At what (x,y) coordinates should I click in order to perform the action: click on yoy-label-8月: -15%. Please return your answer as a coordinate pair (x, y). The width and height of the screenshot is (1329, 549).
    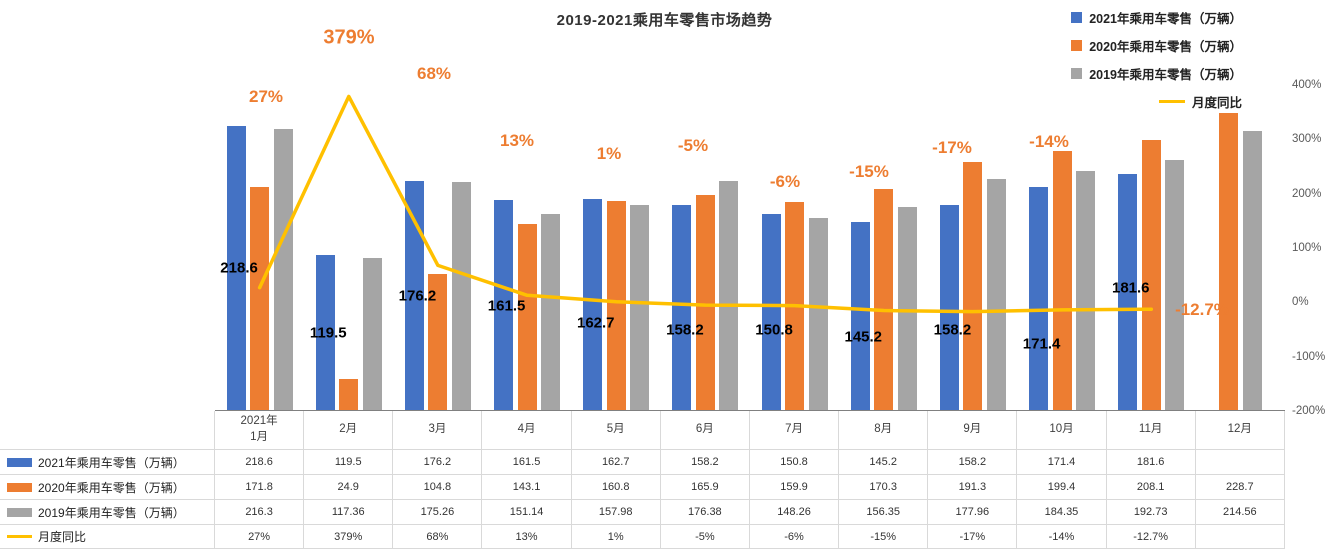
    Looking at the image, I should click on (869, 171).